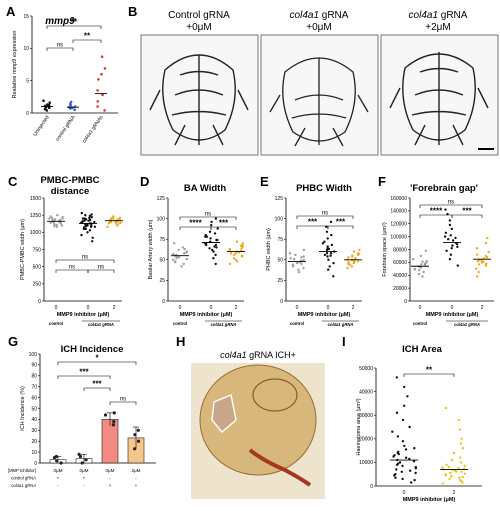  What do you see at coordinates (304, 15) in the screenshot?
I see `gene-name: col4a1` at bounding box center [304, 15].